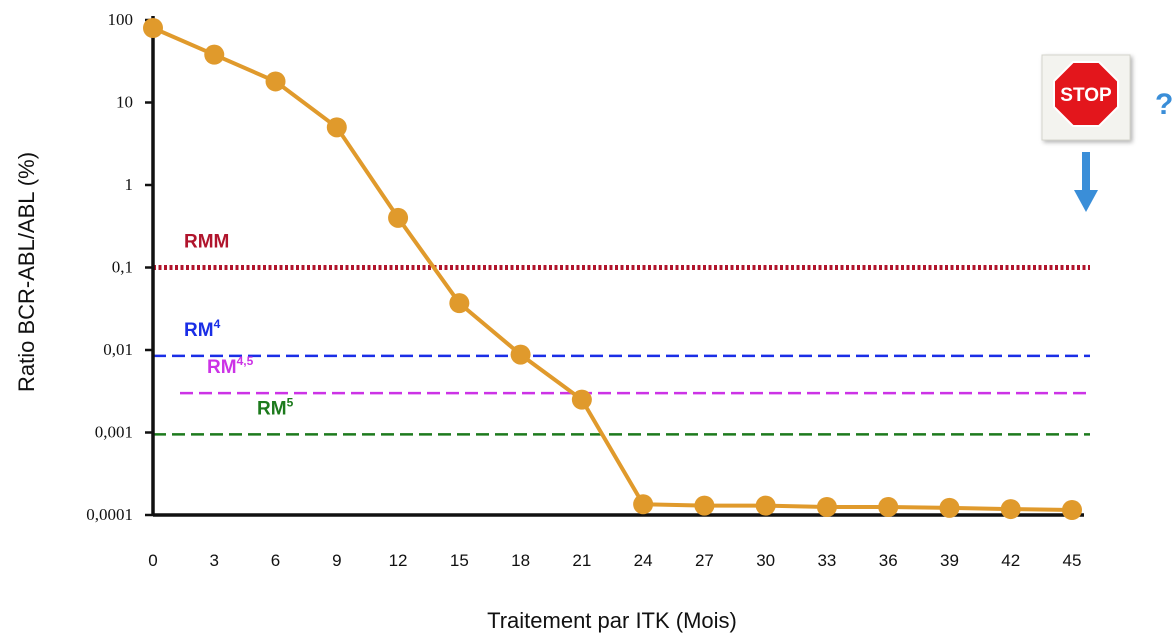  I want to click on x-tick-label: 27, so click(704, 560).